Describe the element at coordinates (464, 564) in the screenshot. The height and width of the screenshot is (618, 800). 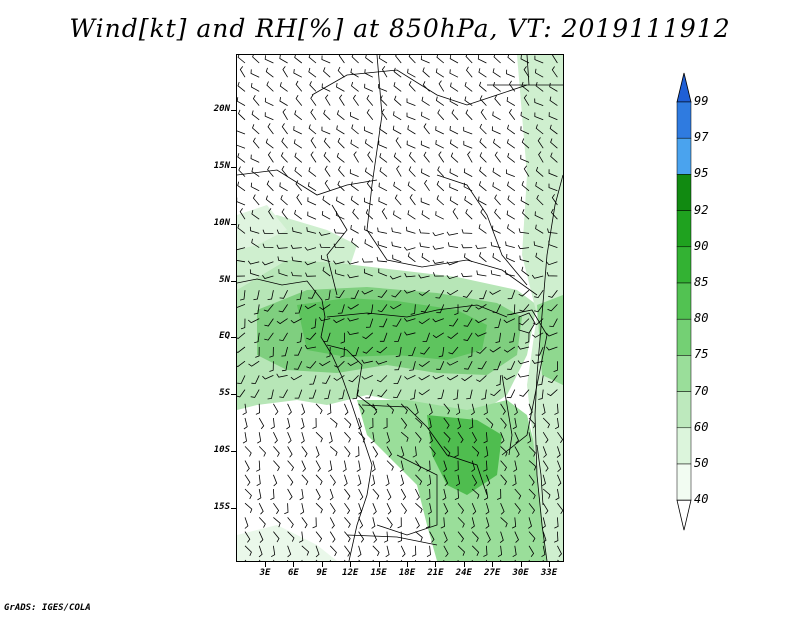
I see `lon-tick` at that location.